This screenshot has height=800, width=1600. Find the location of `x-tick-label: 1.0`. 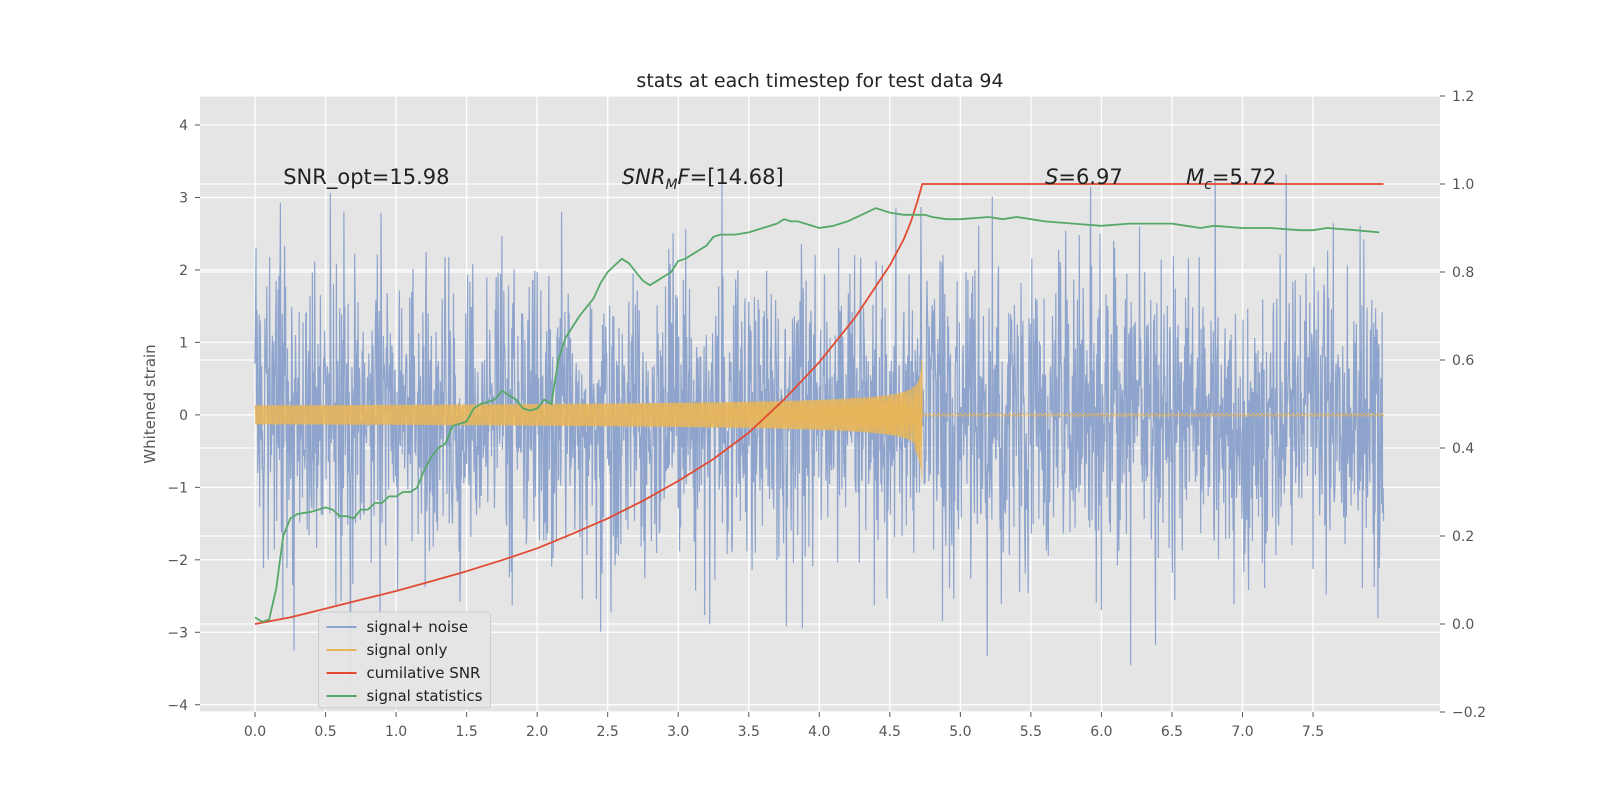

x-tick-label: 1.0 is located at coordinates (396, 732).